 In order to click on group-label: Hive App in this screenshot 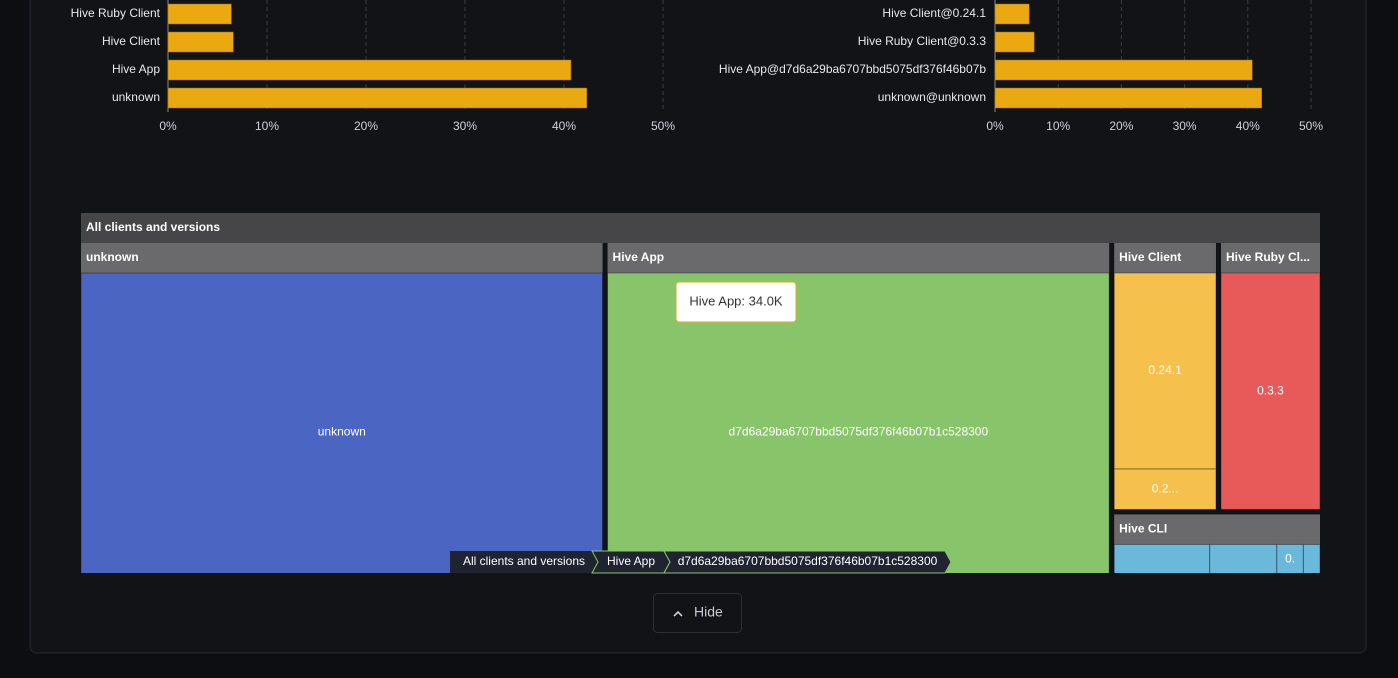, I will do `click(639, 257)`.